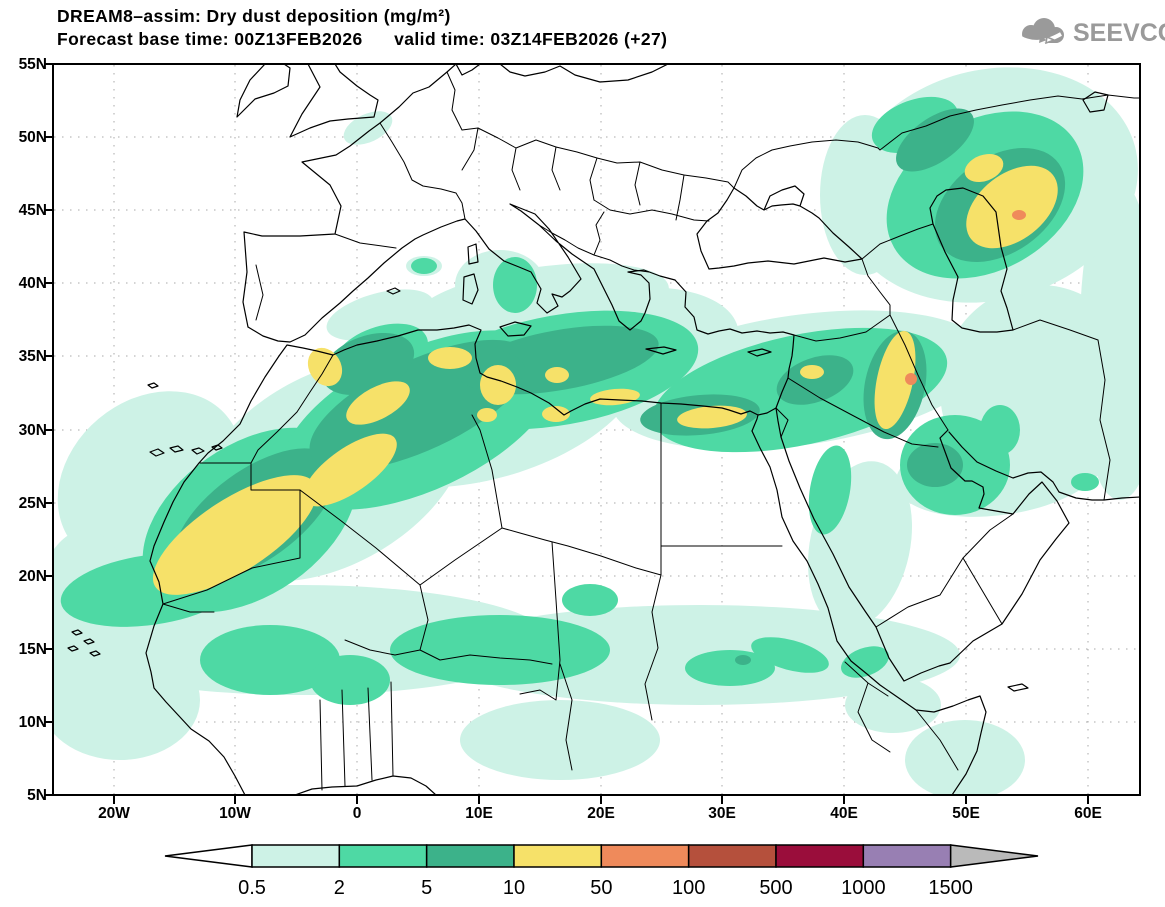  Describe the element at coordinates (775, 888) in the screenshot. I see `colorbar-tick-label: 500` at that location.